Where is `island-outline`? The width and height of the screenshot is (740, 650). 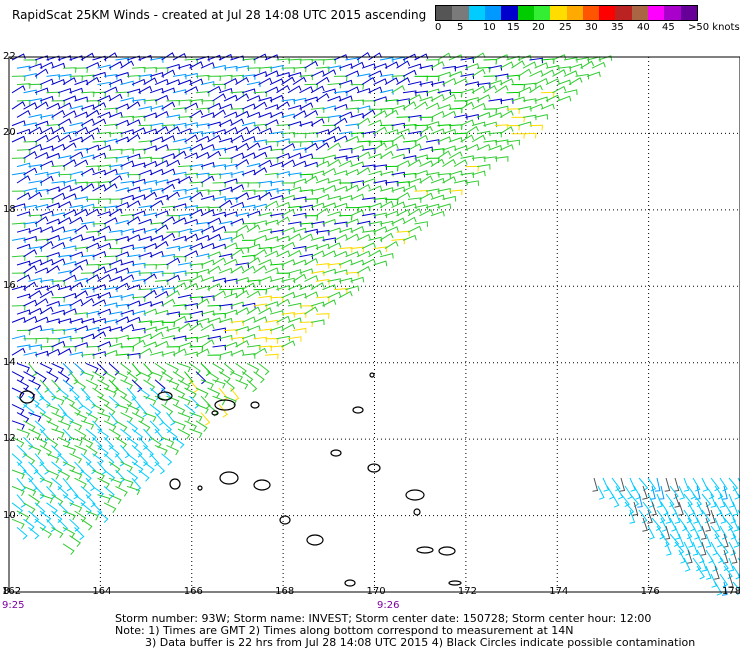
island-outline is located at coordinates (315, 540).